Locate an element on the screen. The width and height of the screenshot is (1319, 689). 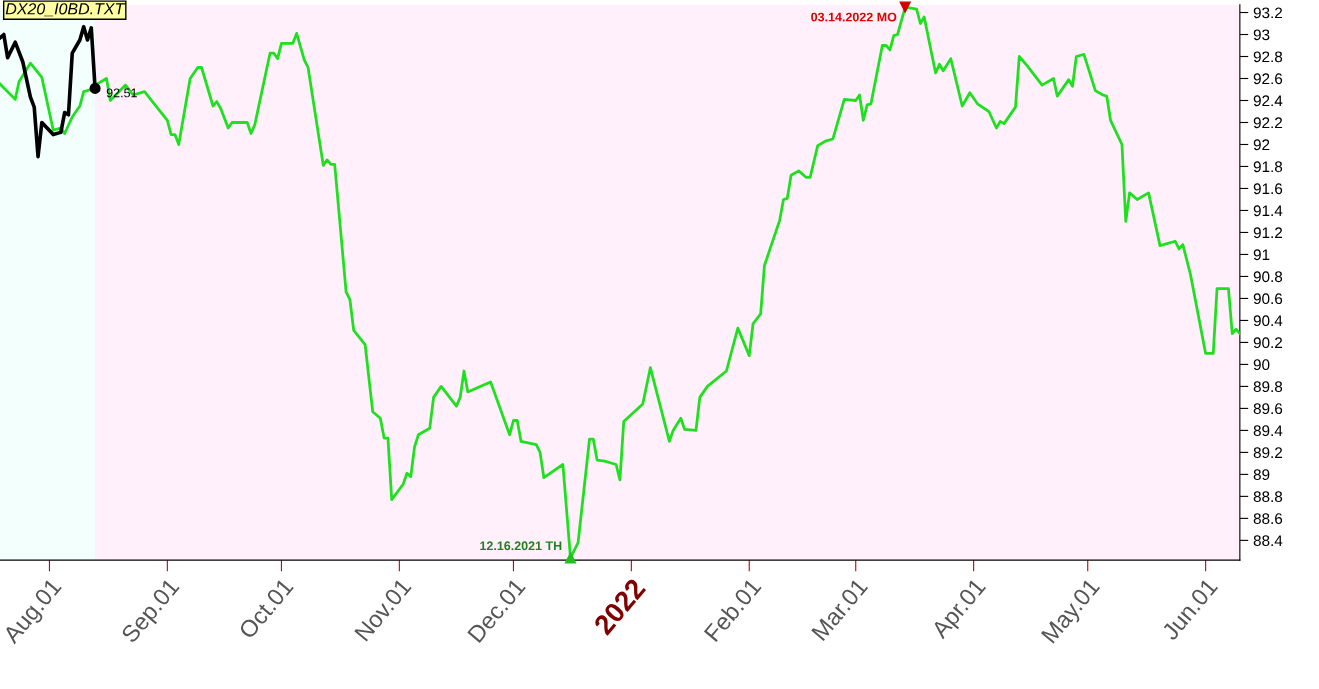
y-tick-label: 91.2 is located at coordinates (1268, 233).